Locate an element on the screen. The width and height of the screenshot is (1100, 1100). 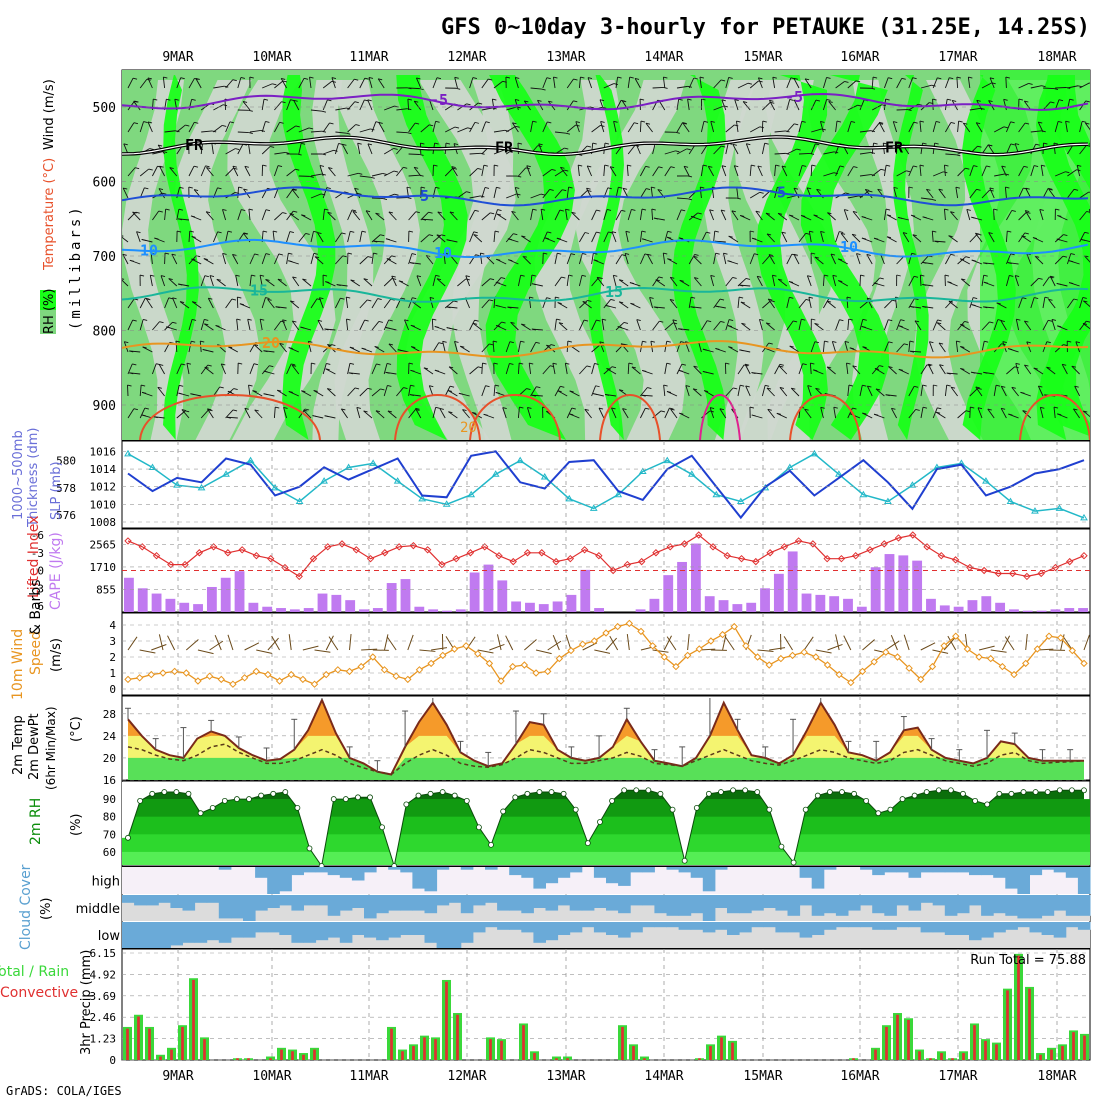
precip-panel: 6.154.923.692.461.230 is located at coordinates (590, 1007).